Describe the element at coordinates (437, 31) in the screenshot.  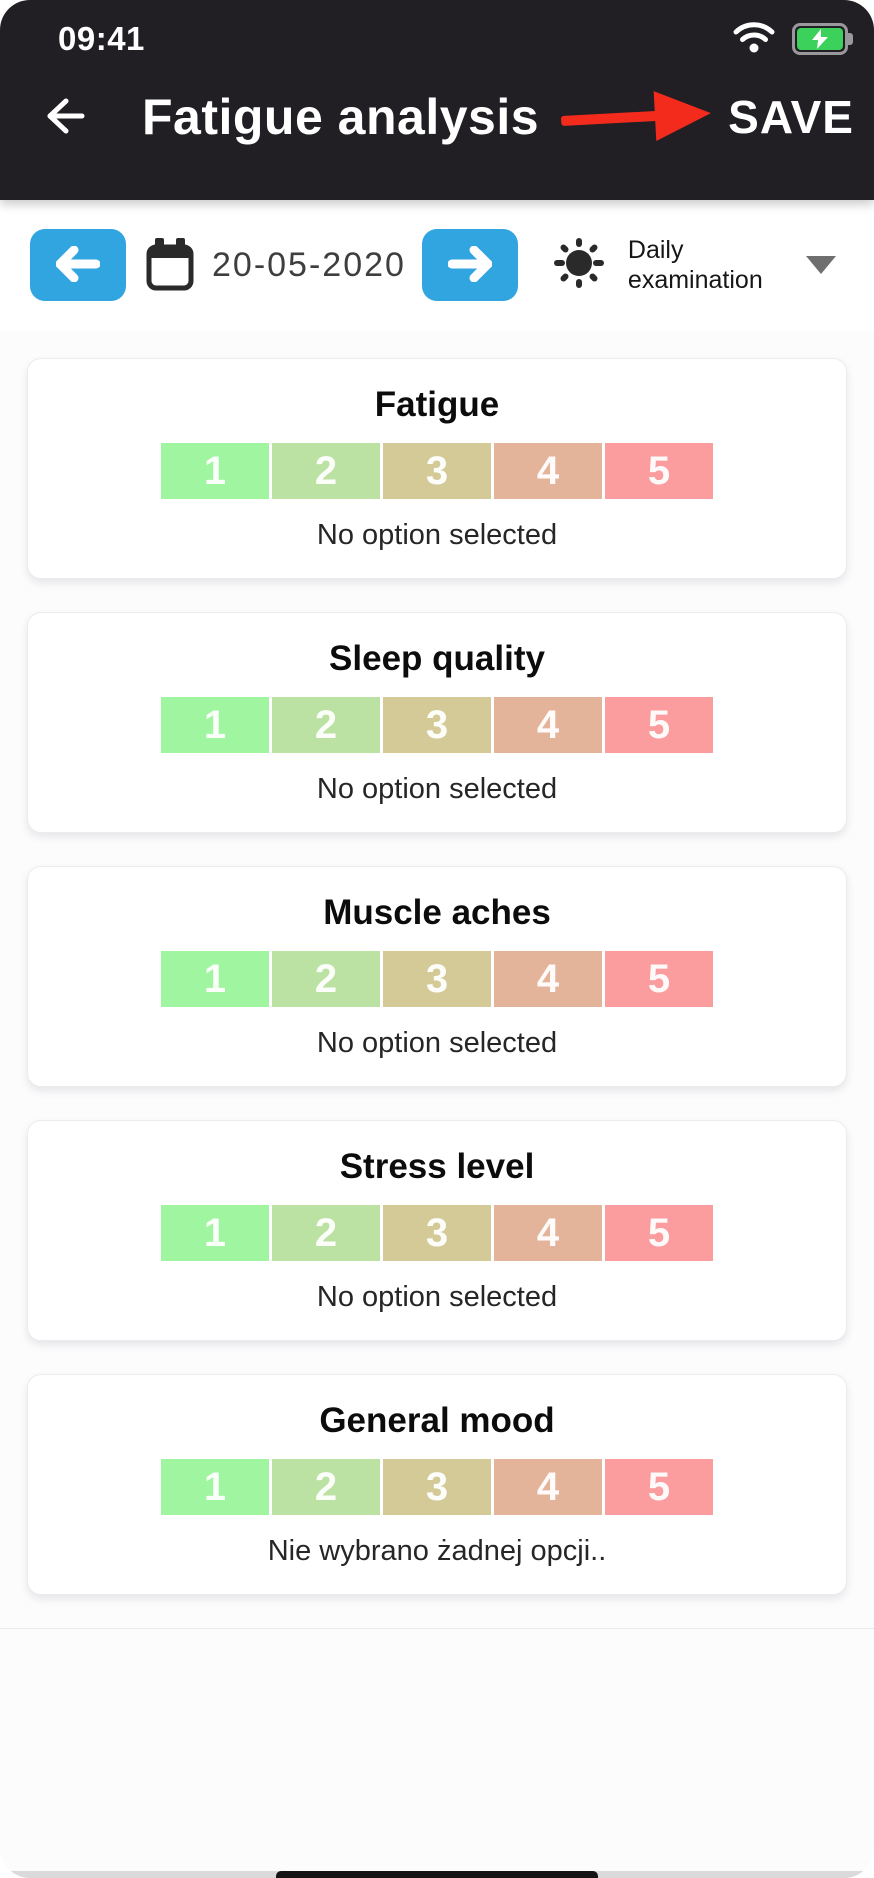
I see `status-bar: 09:41` at that location.